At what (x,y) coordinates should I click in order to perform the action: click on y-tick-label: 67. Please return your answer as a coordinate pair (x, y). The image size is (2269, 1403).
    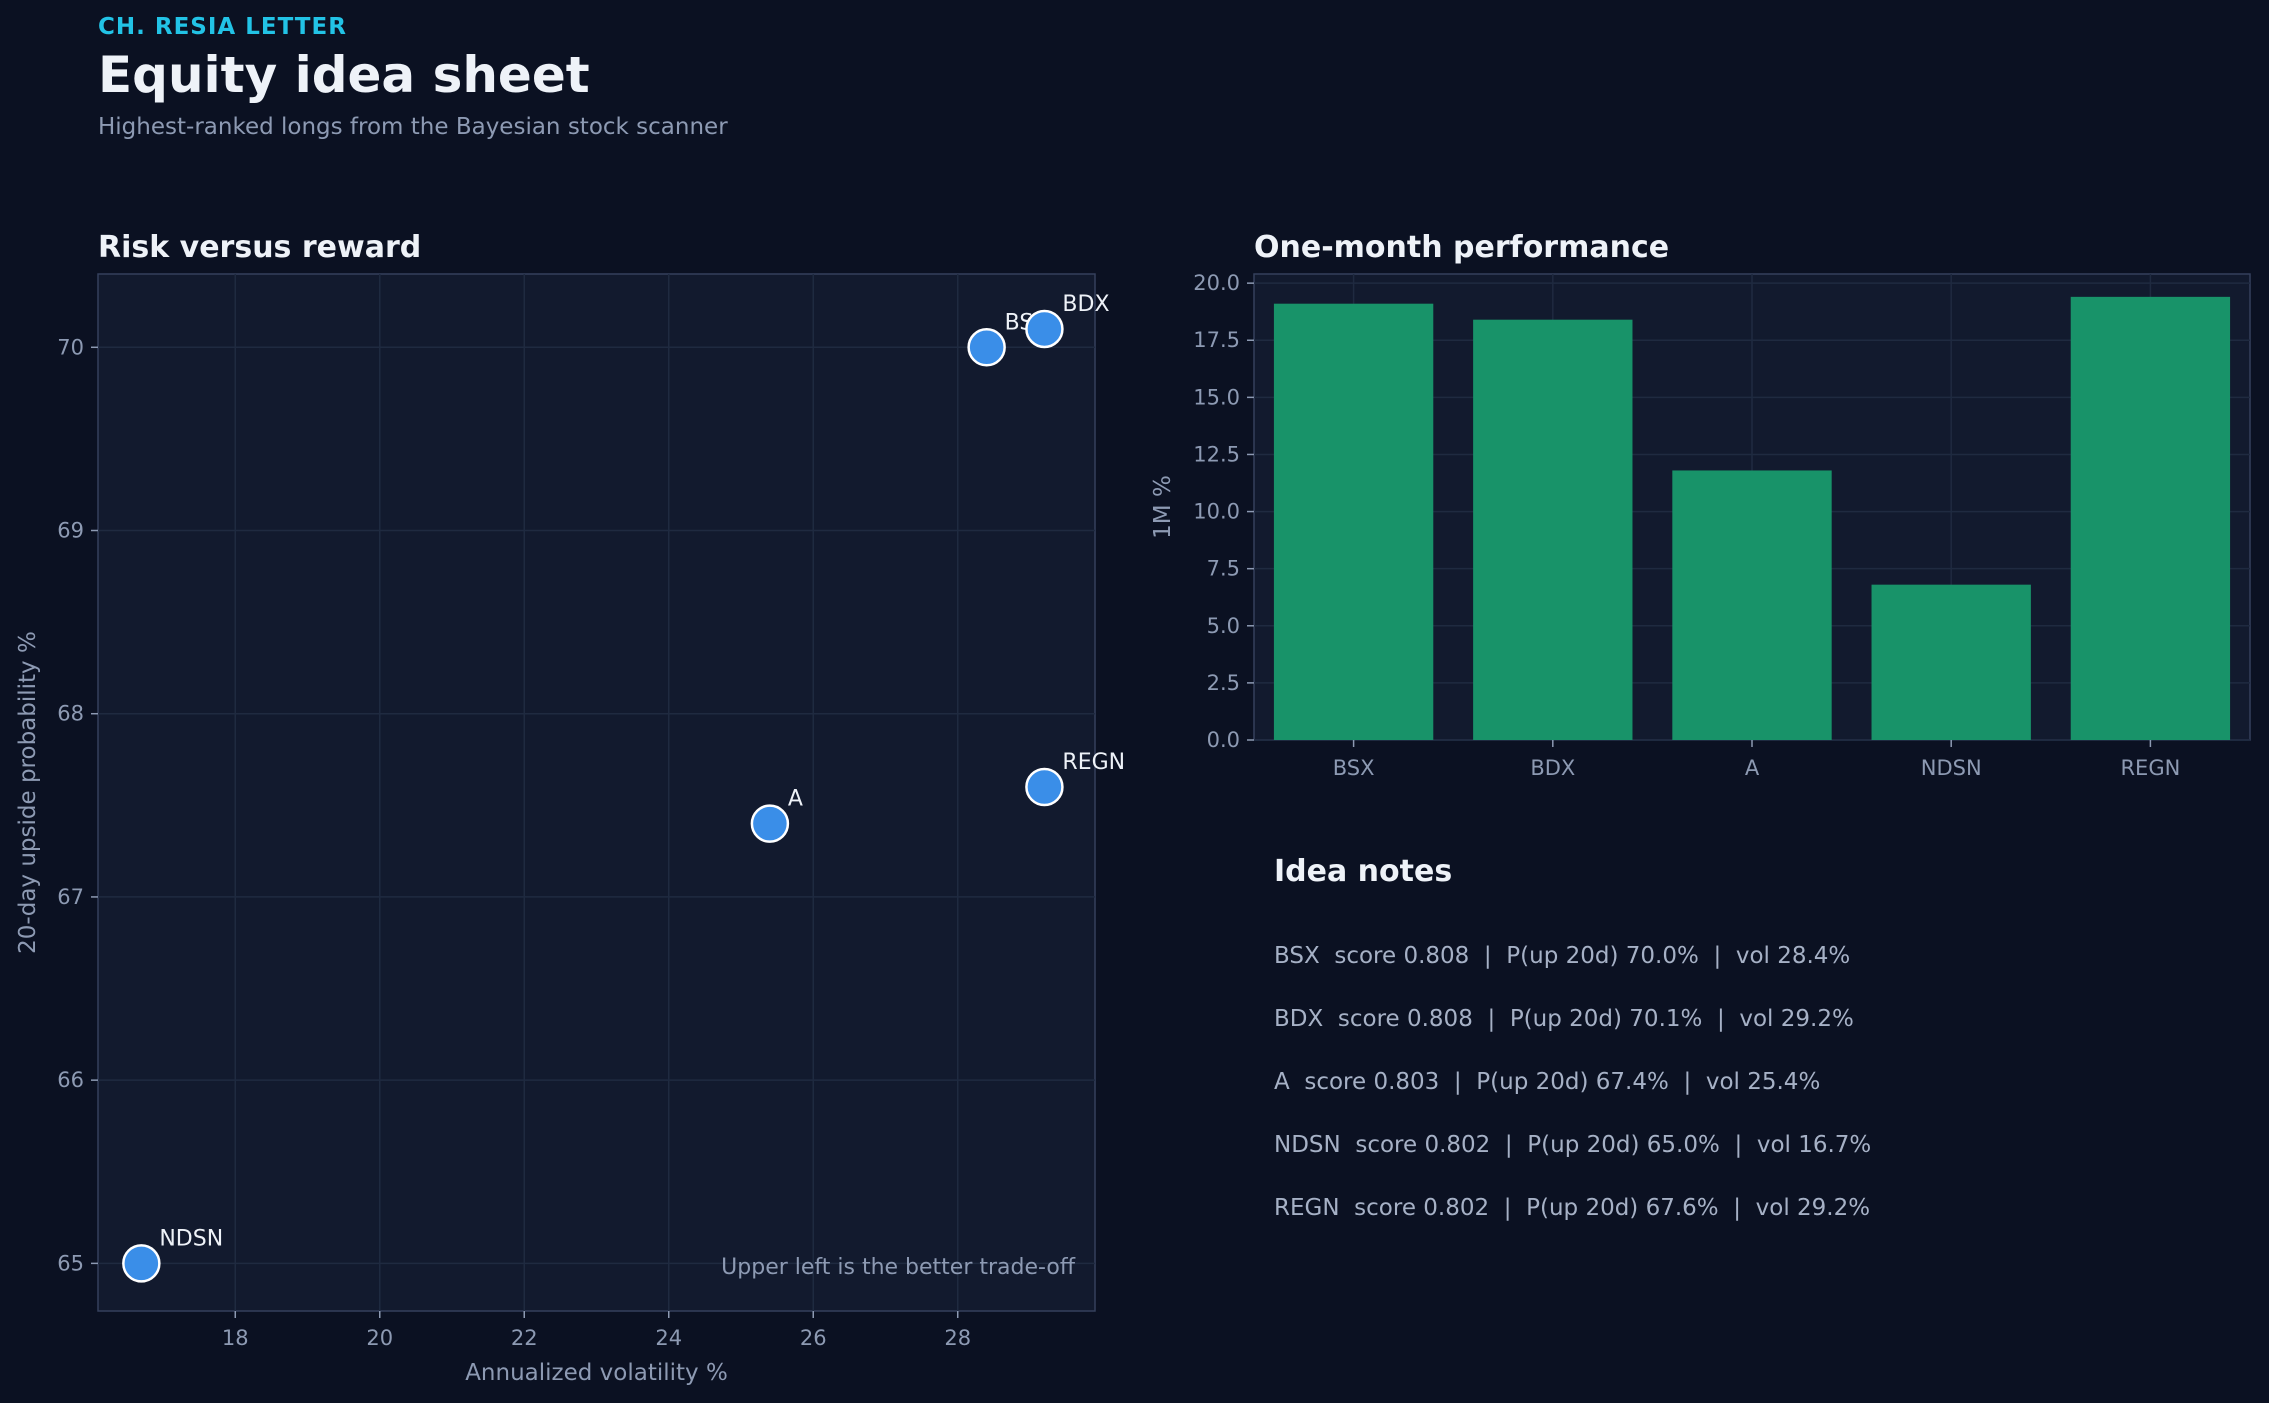
    Looking at the image, I should click on (70, 897).